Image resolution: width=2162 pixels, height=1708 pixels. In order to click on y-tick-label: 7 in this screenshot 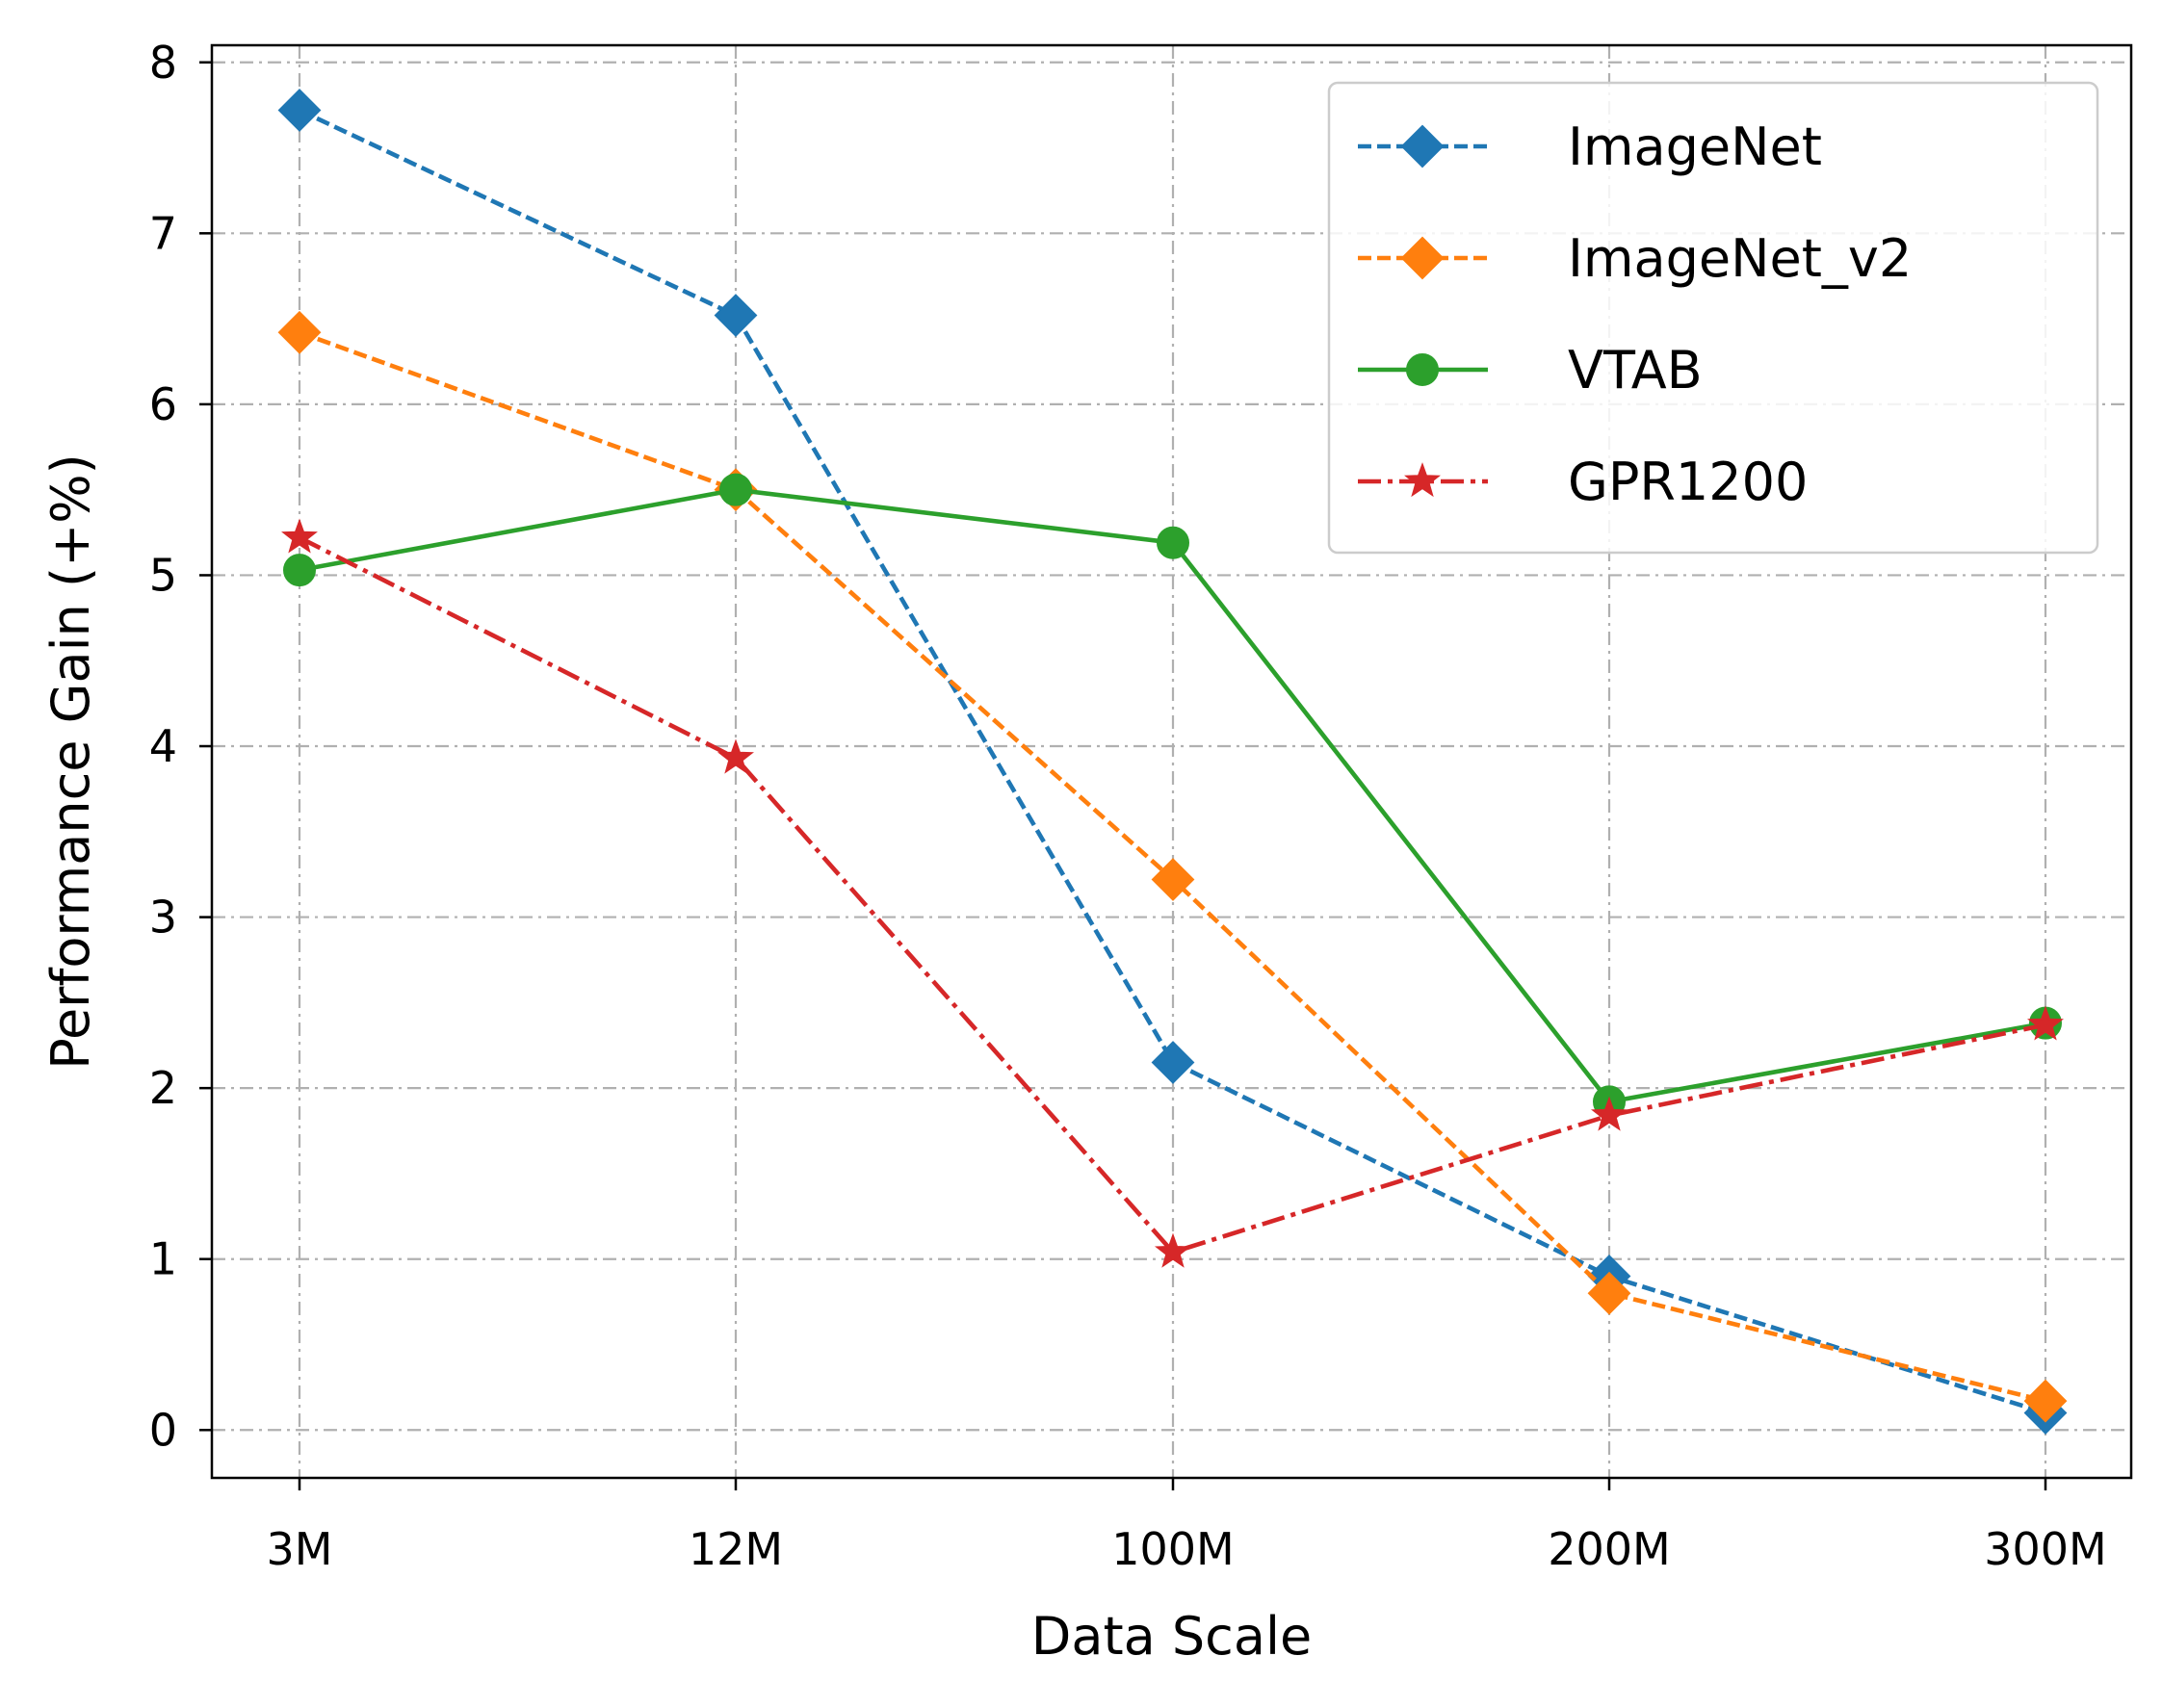, I will do `click(163, 233)`.